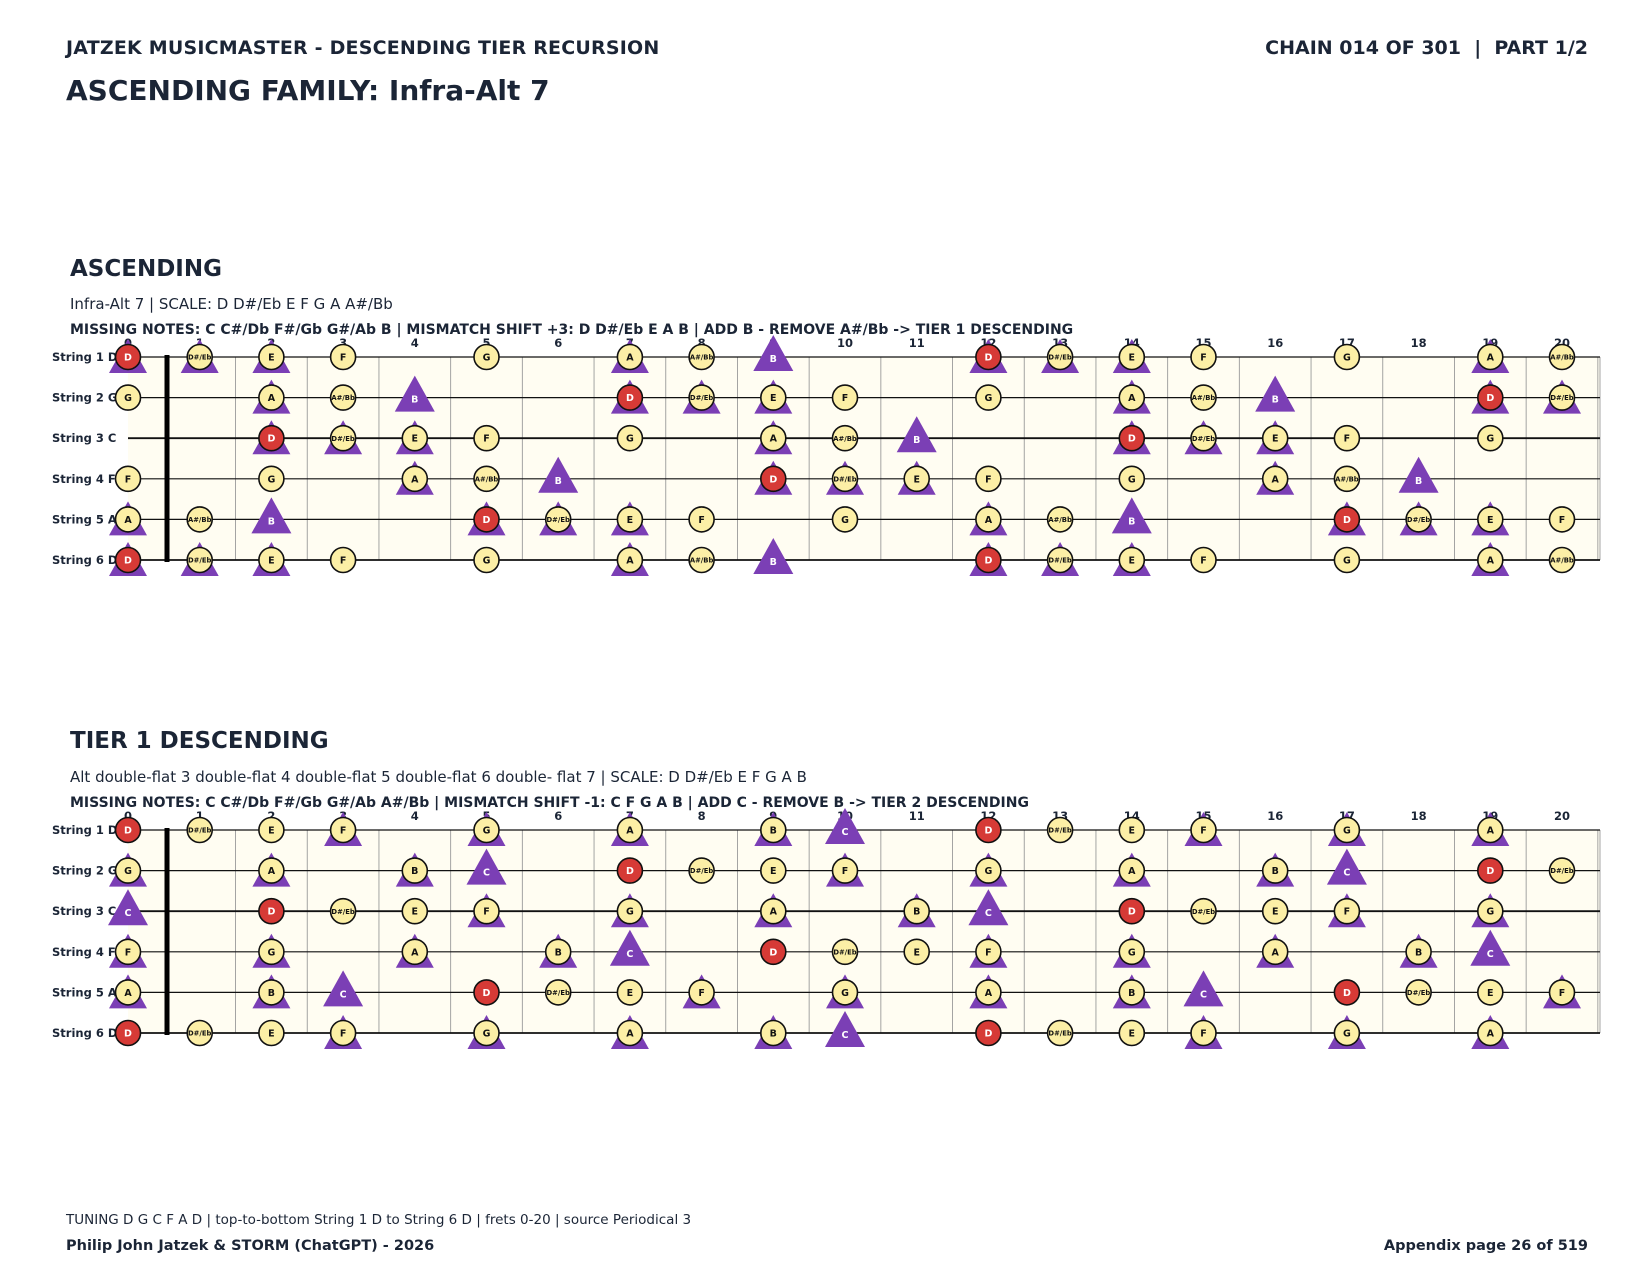 This screenshot has height=1275, width=1650. Describe the element at coordinates (486, 343) in the screenshot. I see `fret-number: 5` at that location.